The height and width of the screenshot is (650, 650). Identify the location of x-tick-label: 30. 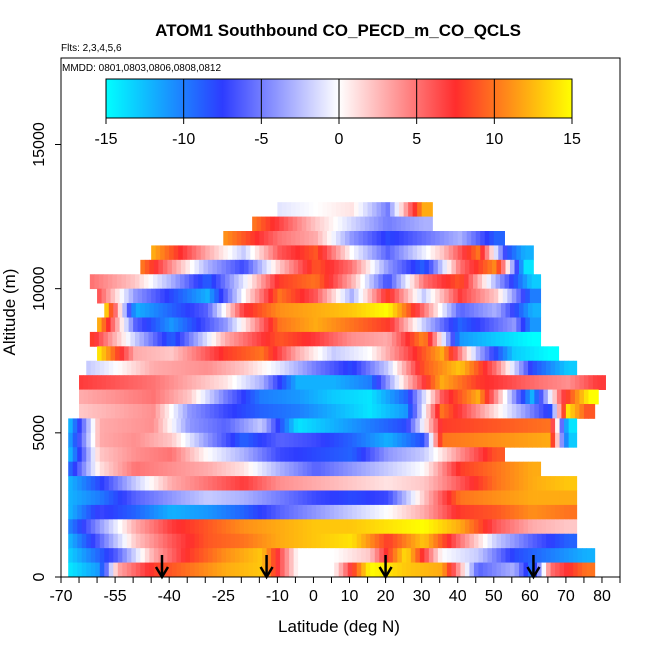
(422, 596).